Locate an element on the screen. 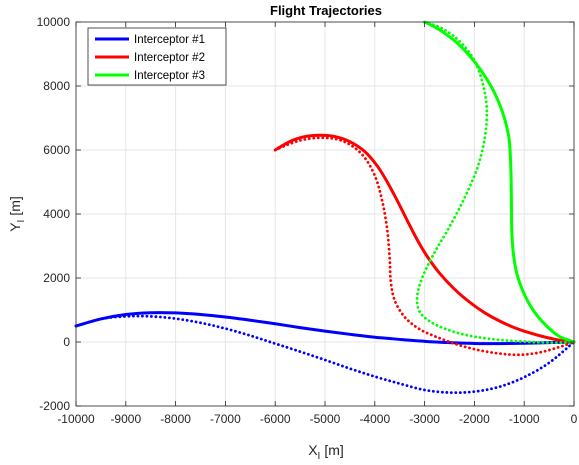 The height and width of the screenshot is (465, 579). legend-label-2: Interceptor #2 is located at coordinates (169, 58).